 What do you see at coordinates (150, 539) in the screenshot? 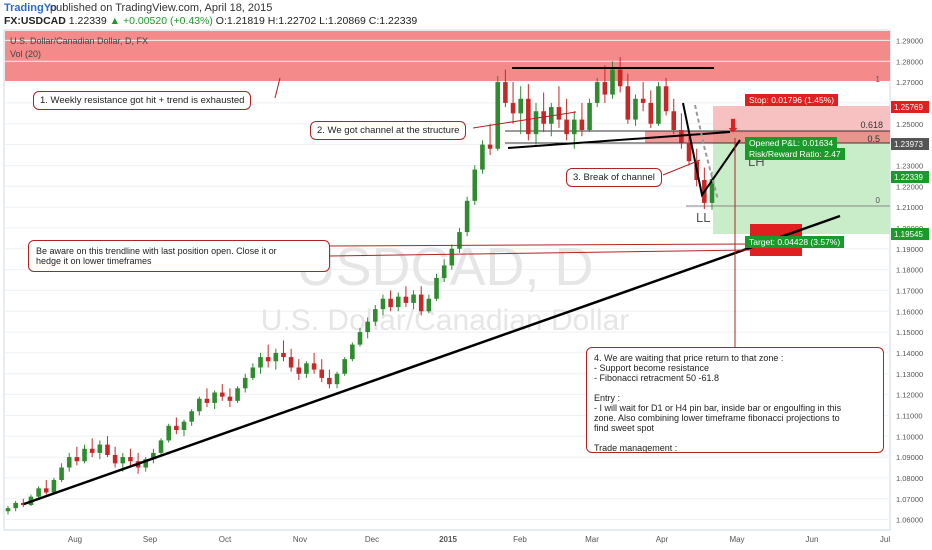
I see `x-tick-label: Sep` at bounding box center [150, 539].